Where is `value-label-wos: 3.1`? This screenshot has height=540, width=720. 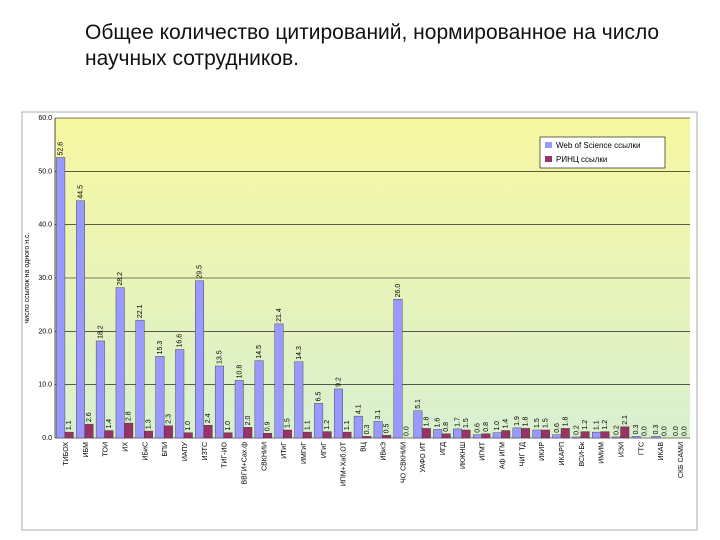 value-label-wos: 3.1 is located at coordinates (378, 415).